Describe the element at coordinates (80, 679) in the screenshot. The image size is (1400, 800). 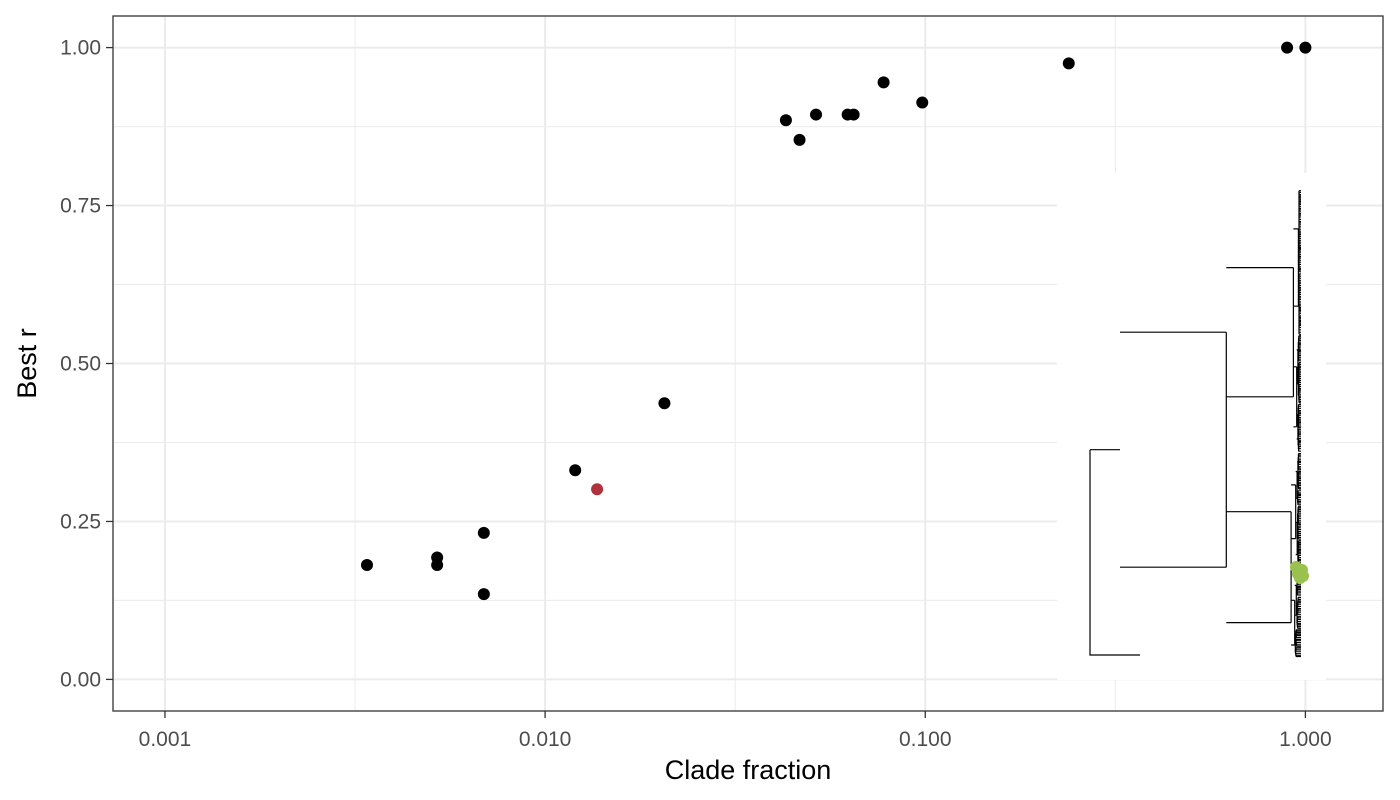
I see `y-tick-label: 0.00` at that location.